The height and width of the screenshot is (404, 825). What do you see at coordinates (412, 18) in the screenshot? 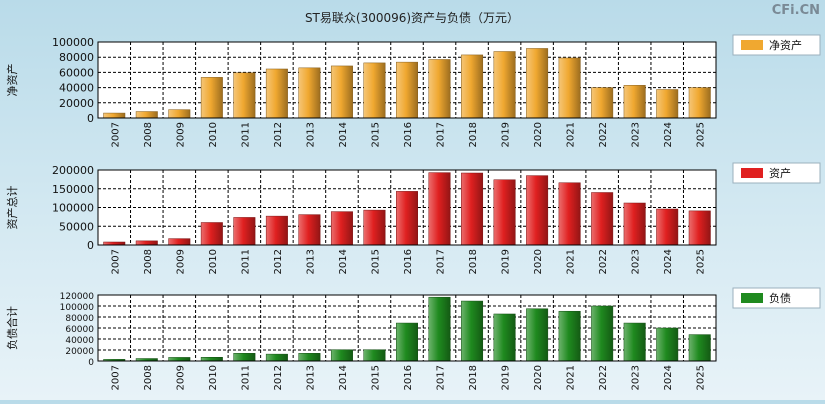
I see `chart-title: ST易联众(300096)资产与负债（万元）` at bounding box center [412, 18].